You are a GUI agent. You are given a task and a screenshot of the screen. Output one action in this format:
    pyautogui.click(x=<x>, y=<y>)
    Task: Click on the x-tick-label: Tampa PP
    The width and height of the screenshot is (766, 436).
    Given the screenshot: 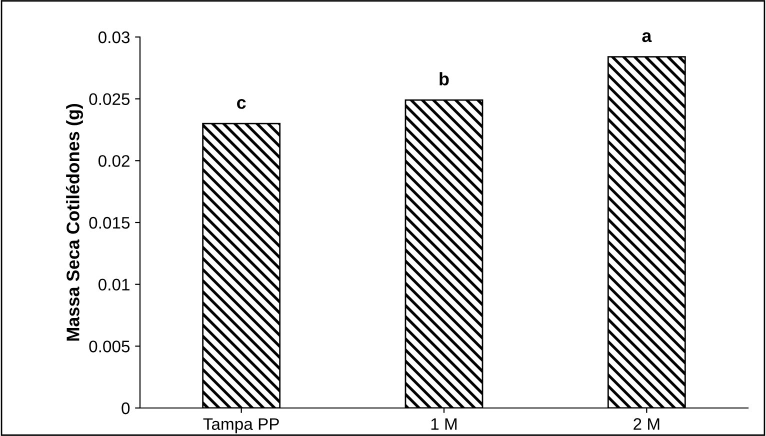 What is the action you would take?
    pyautogui.click(x=241, y=426)
    